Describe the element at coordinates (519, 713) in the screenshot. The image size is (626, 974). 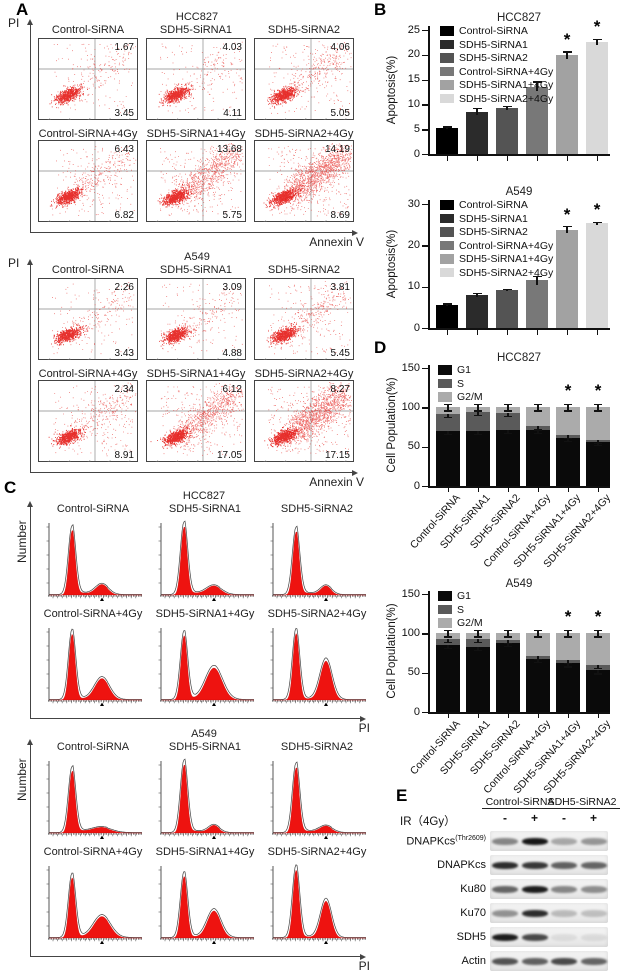
I see `x-axis` at that location.